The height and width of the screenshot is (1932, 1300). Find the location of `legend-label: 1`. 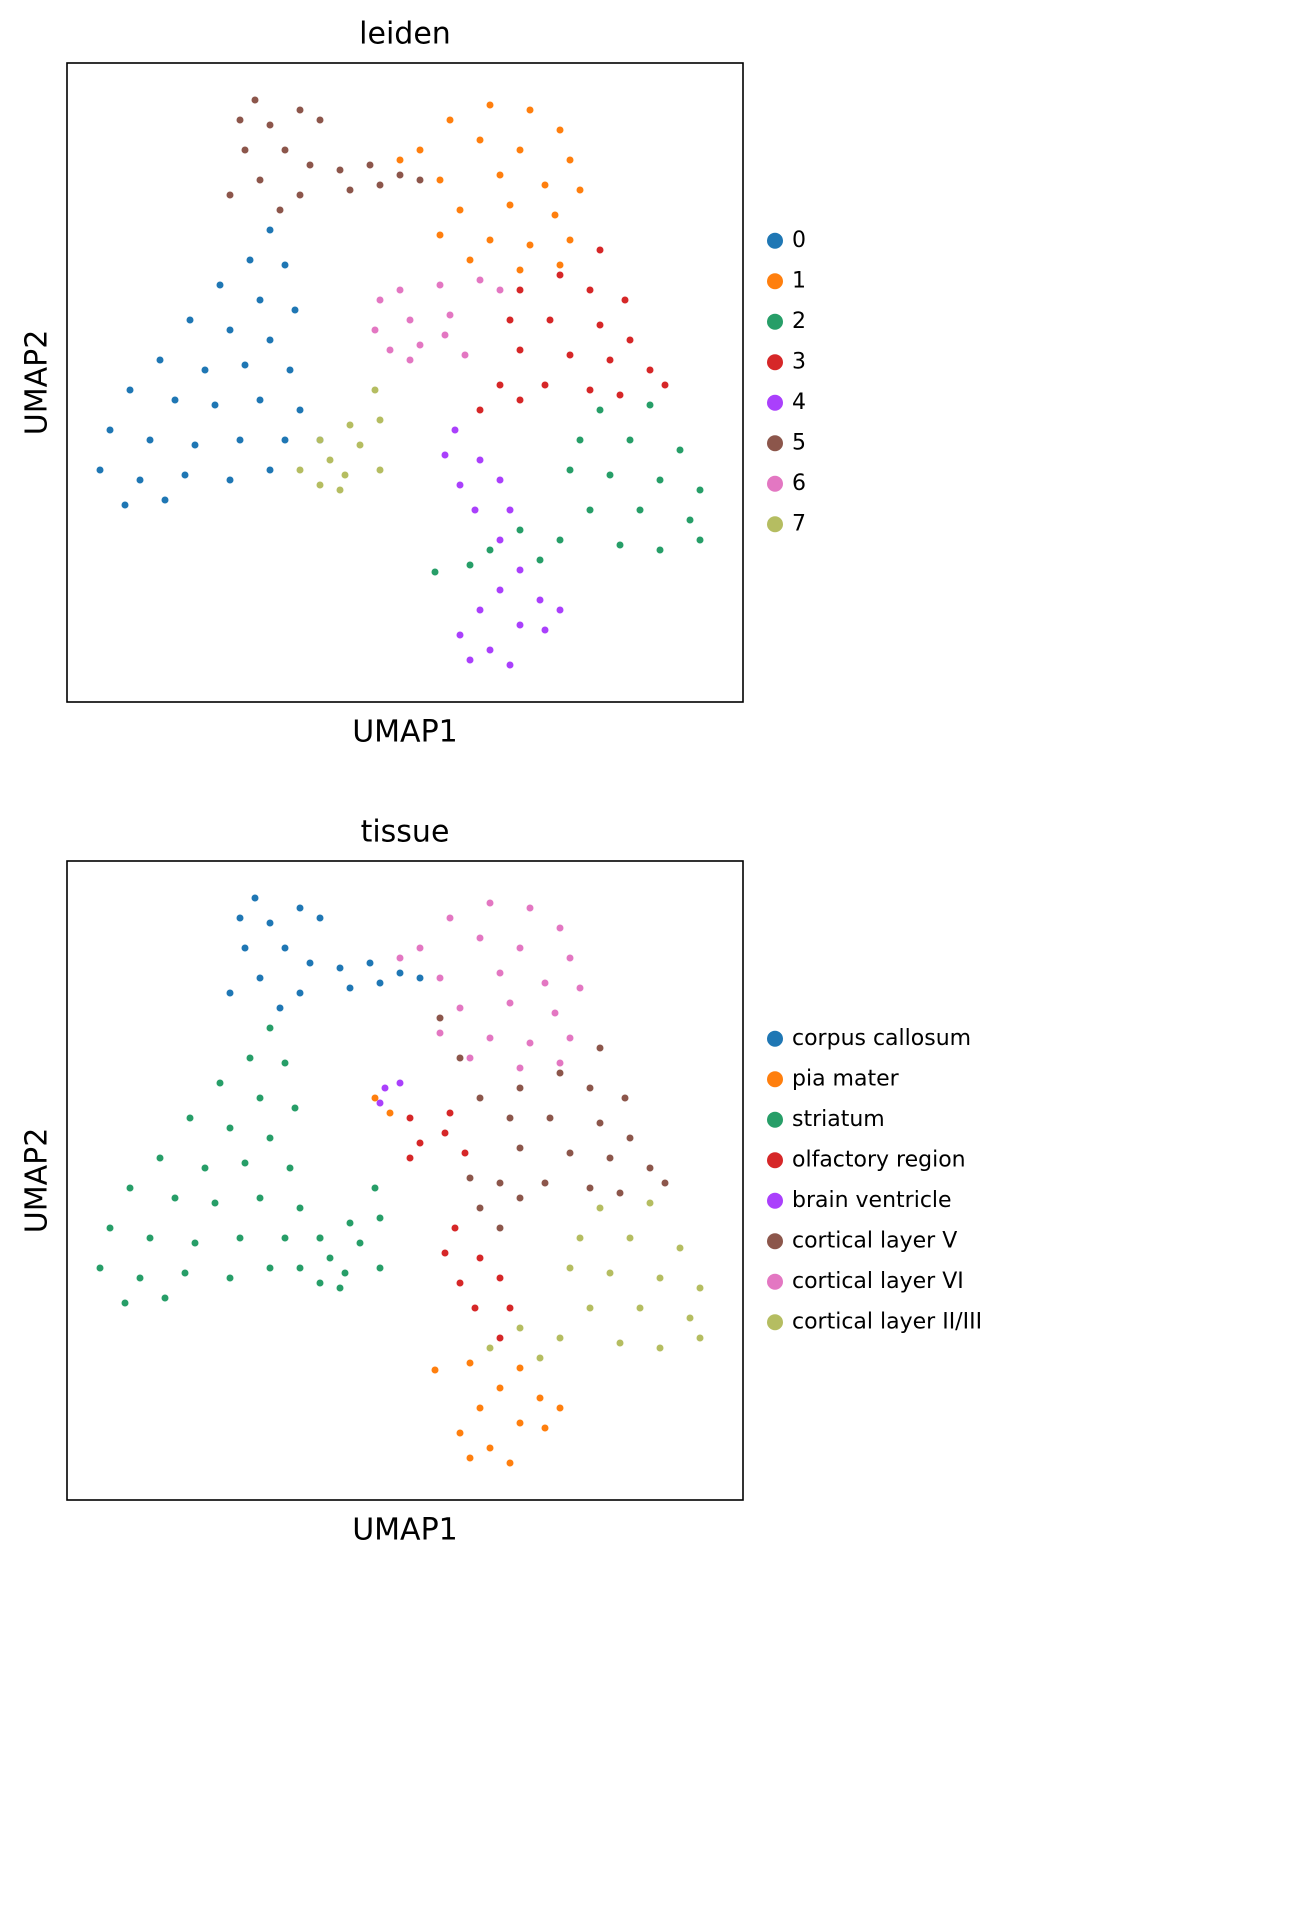

legend-label: 1 is located at coordinates (799, 280).